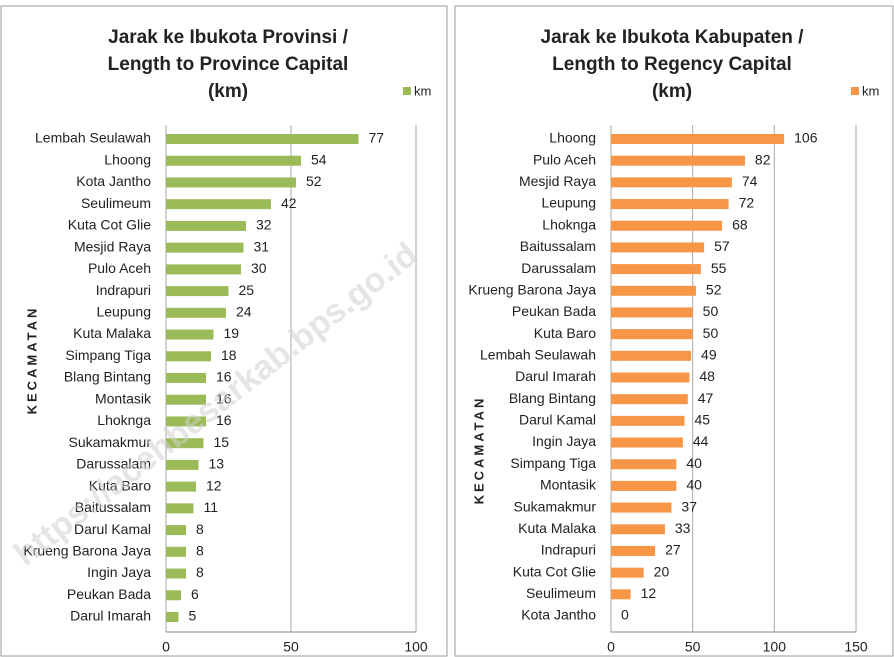  What do you see at coordinates (625, 615) in the screenshot?
I see `data-label: 0` at bounding box center [625, 615].